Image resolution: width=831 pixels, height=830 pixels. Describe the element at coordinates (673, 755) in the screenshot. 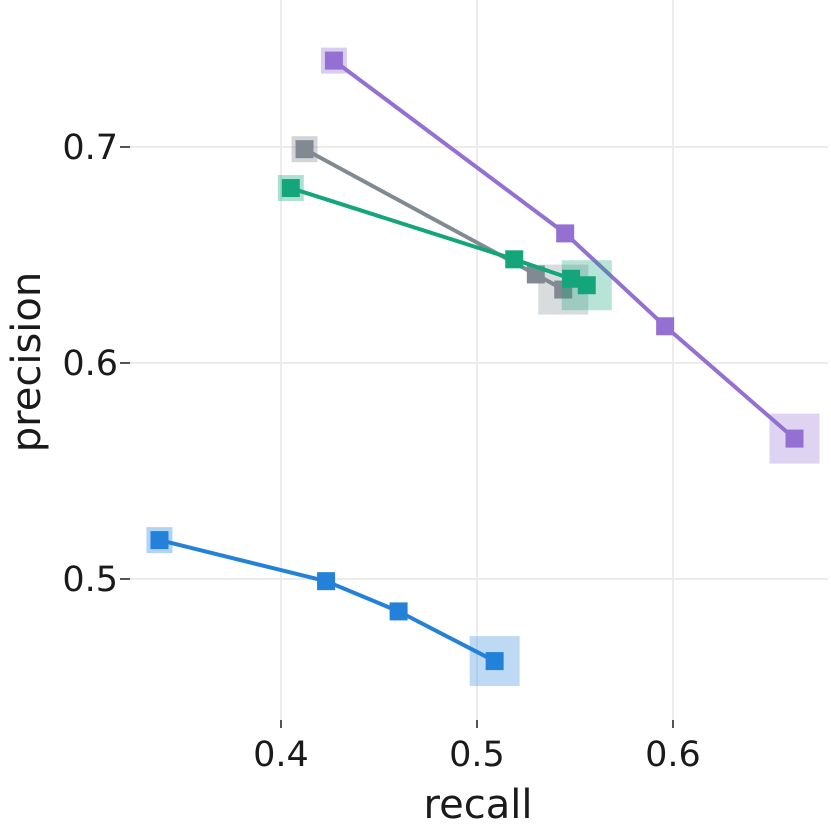

I see `x-tick-label: 0.6` at that location.